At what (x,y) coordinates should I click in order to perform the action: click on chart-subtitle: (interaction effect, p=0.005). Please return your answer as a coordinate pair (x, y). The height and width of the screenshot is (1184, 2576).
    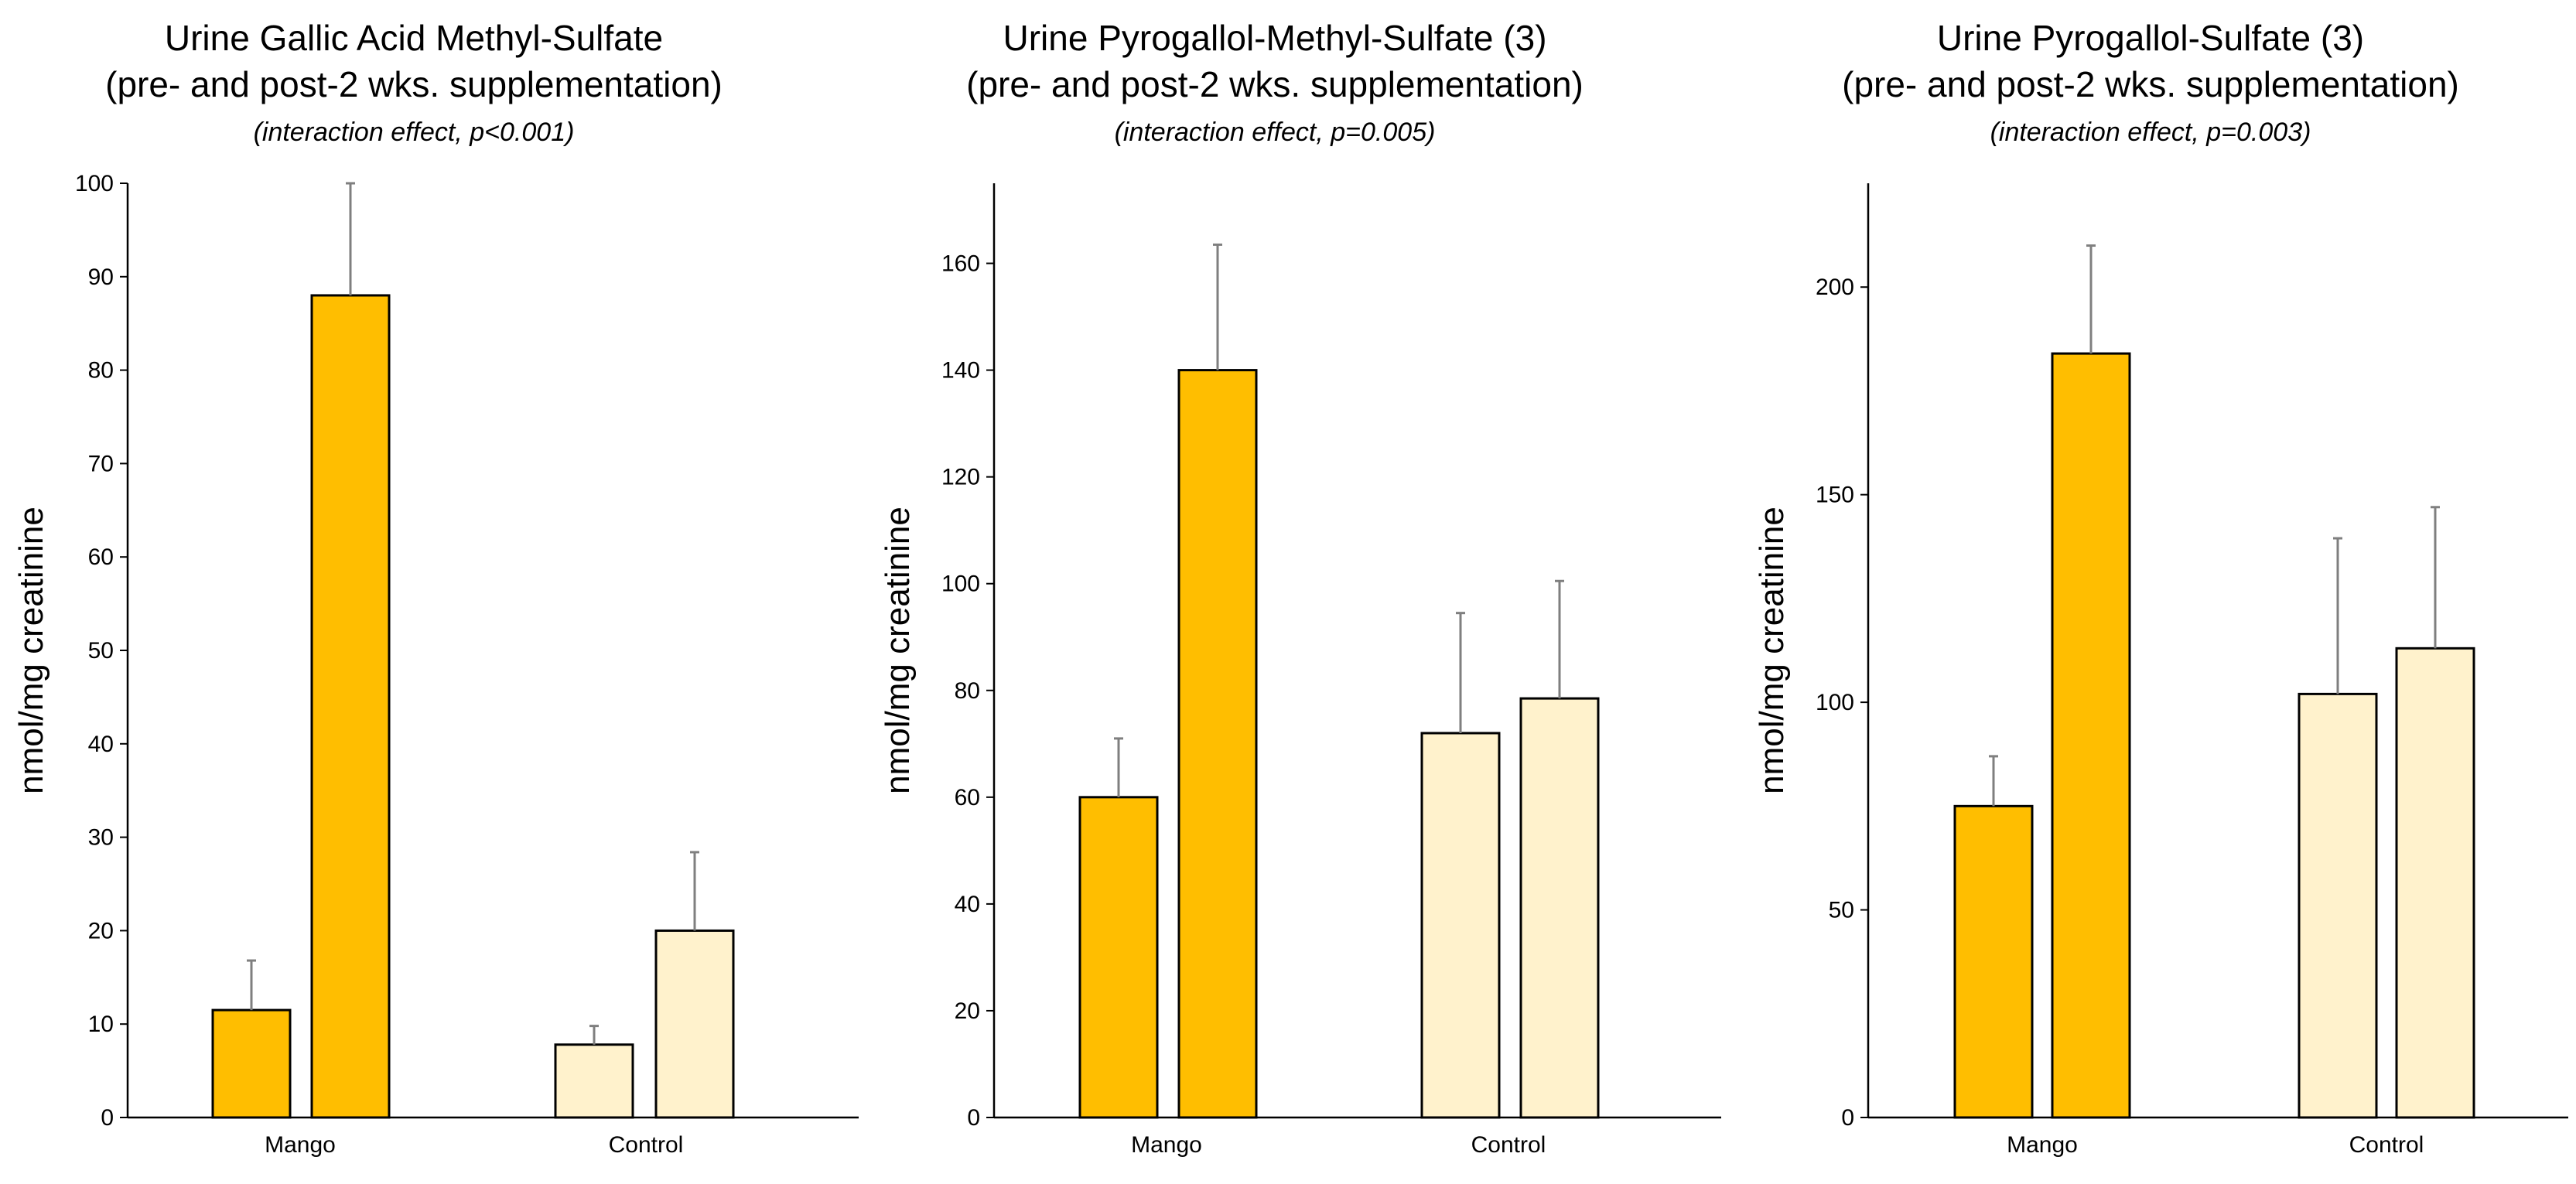
    Looking at the image, I should click on (1275, 132).